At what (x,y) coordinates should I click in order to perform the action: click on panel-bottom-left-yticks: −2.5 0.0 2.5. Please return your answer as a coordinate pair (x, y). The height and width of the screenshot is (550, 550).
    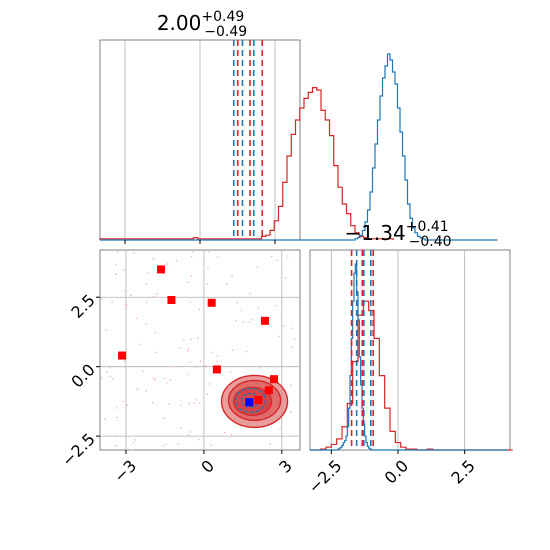
    Looking at the image, I should click on (79, 380).